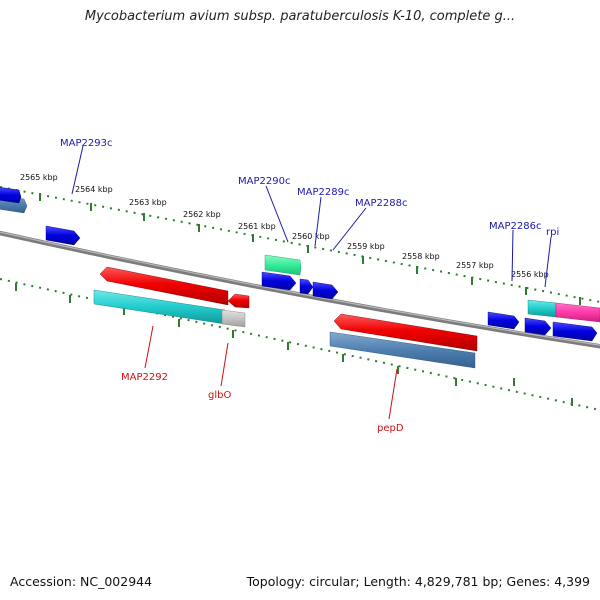 The image size is (600, 600). Describe the element at coordinates (366, 246) in the screenshot. I see `kbp-label: 2559 kbp` at that location.